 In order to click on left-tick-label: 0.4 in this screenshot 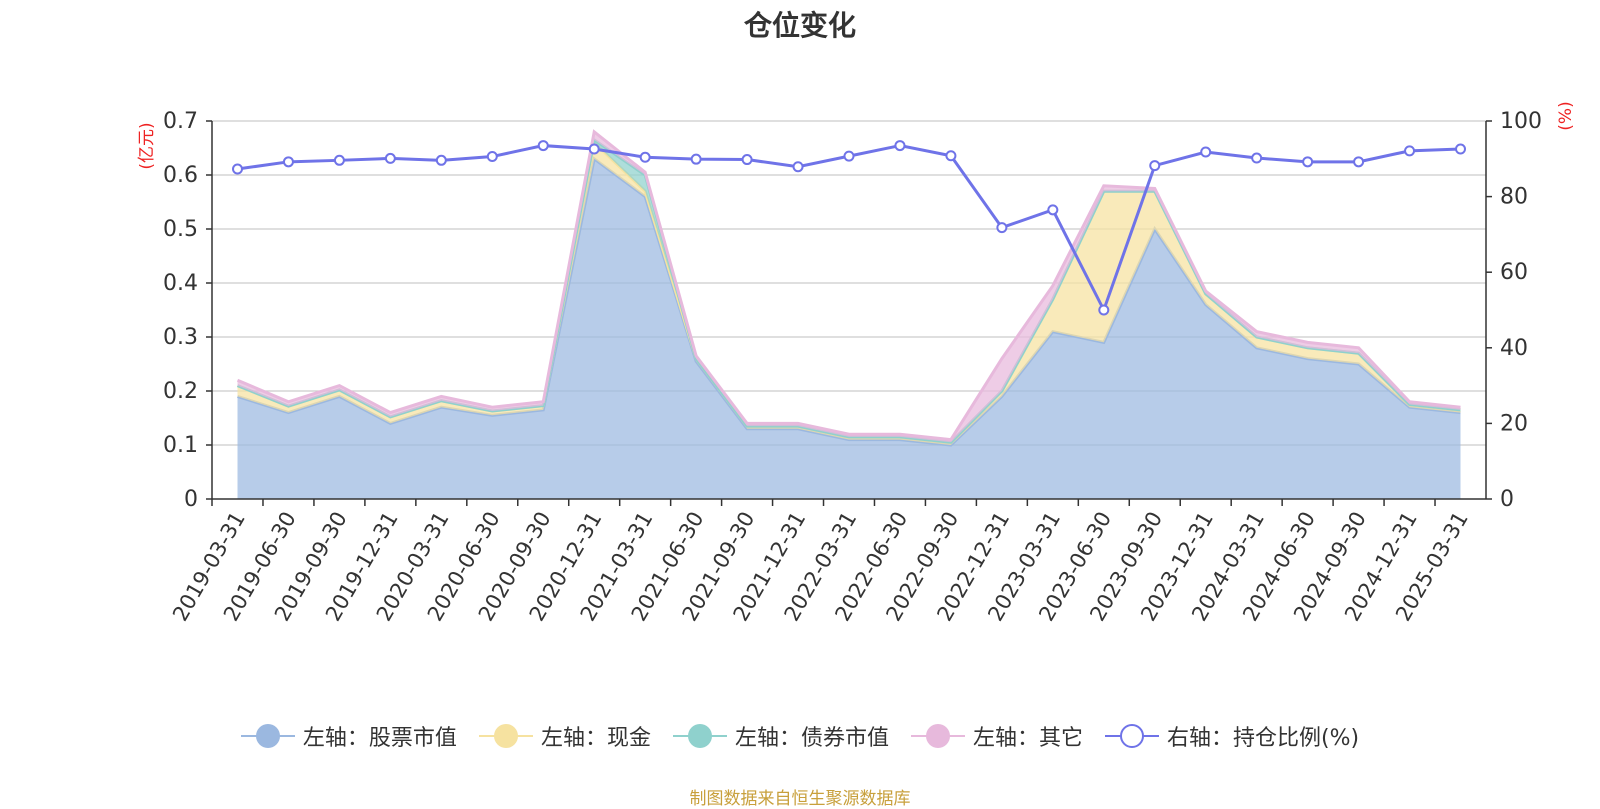, I will do `click(180, 283)`.